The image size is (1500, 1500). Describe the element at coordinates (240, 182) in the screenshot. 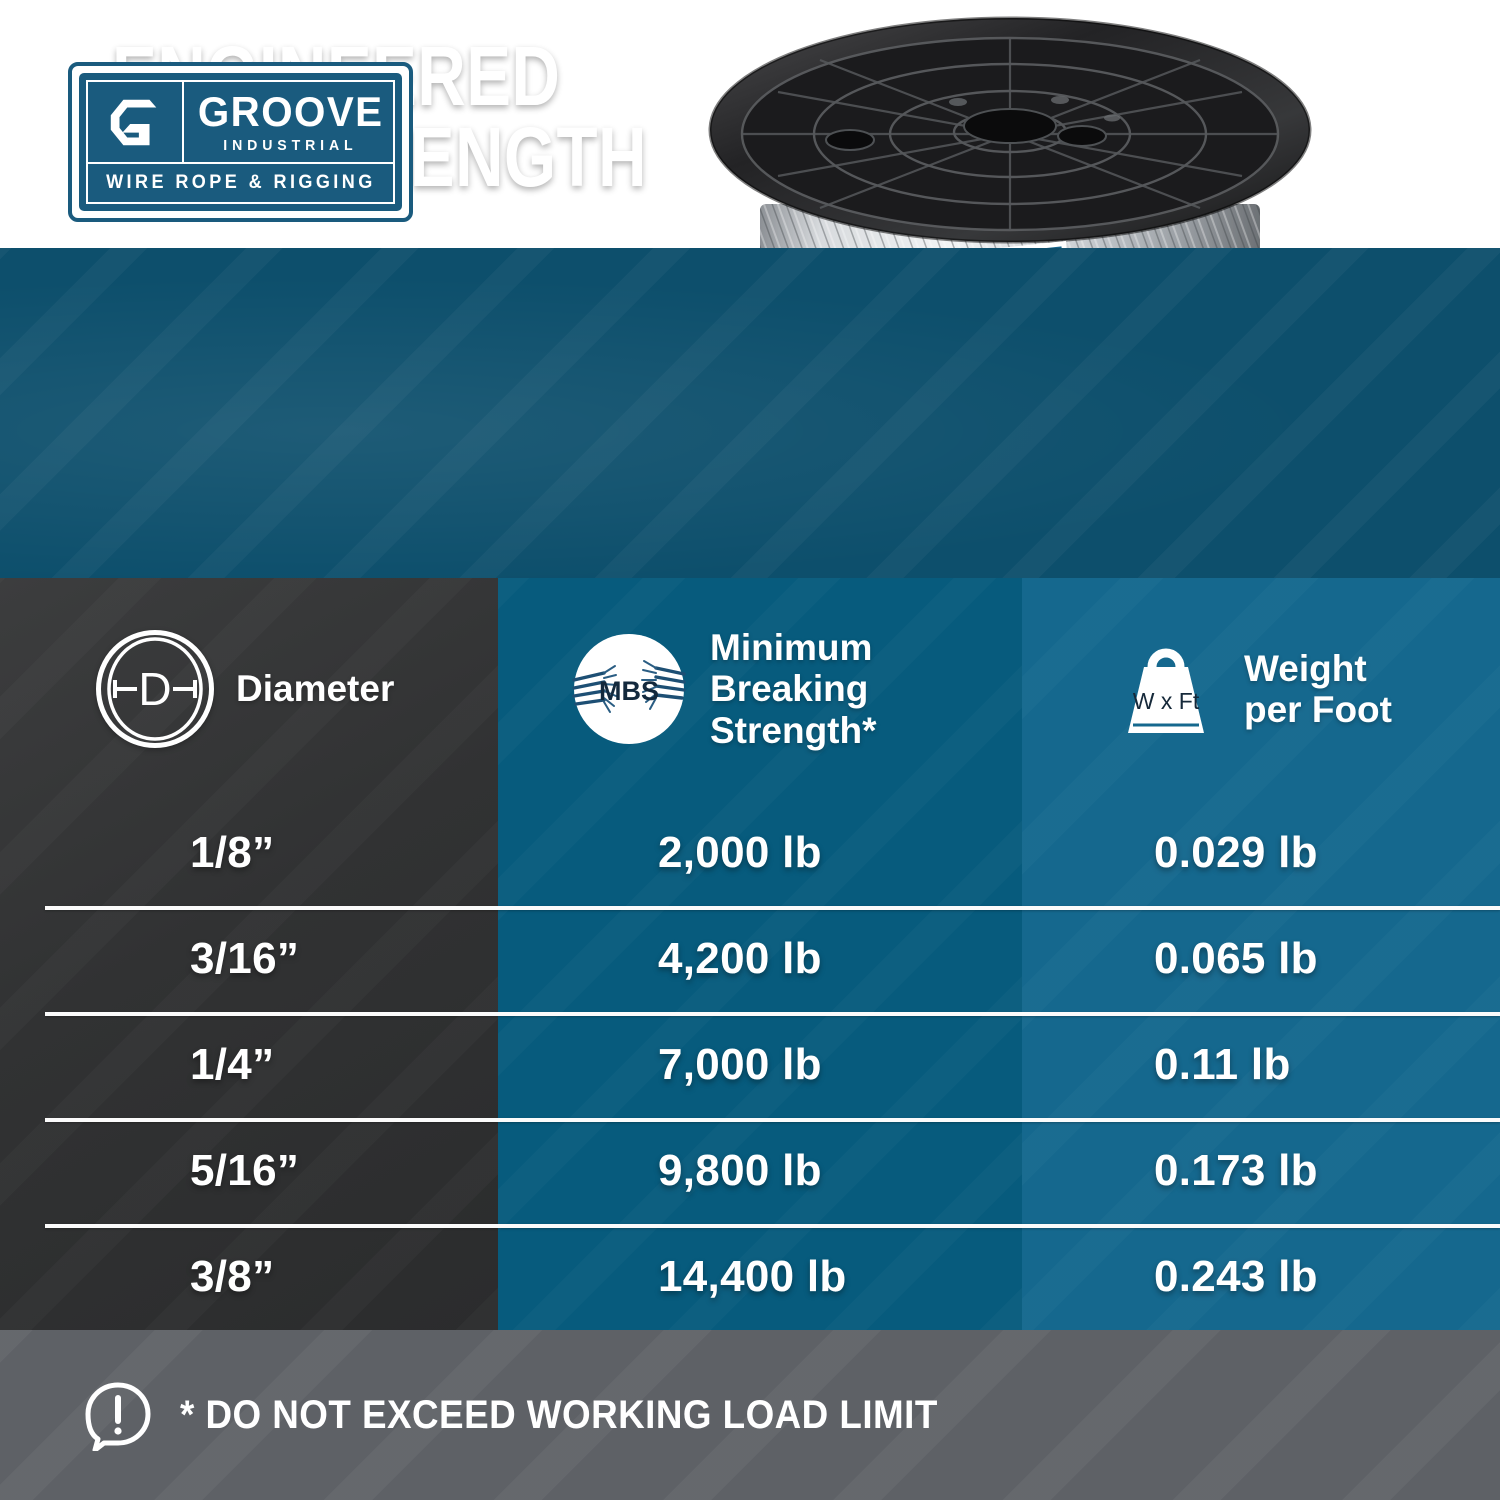

I see `brand-tagline: WIRE ROPE & RIGGING` at that location.